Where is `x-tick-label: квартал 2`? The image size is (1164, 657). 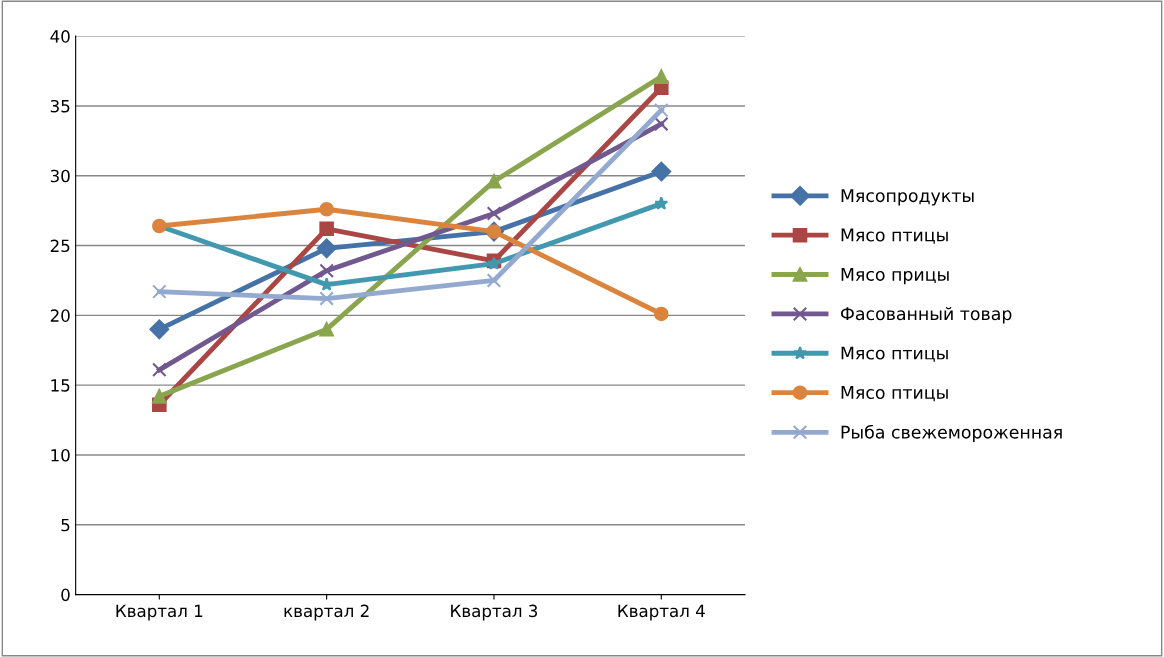 x-tick-label: квартал 2 is located at coordinates (326, 612).